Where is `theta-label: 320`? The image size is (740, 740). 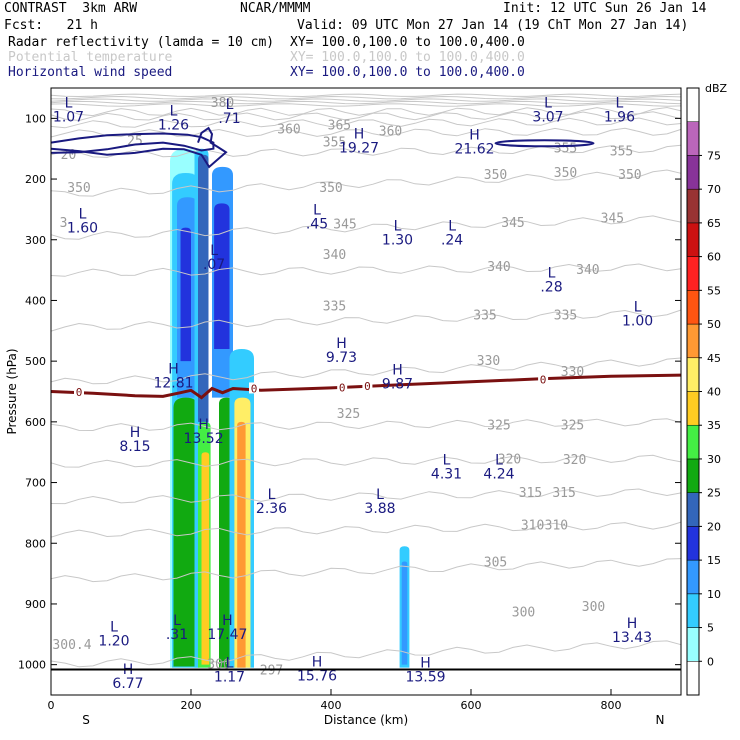 theta-label: 320 is located at coordinates (509, 459).